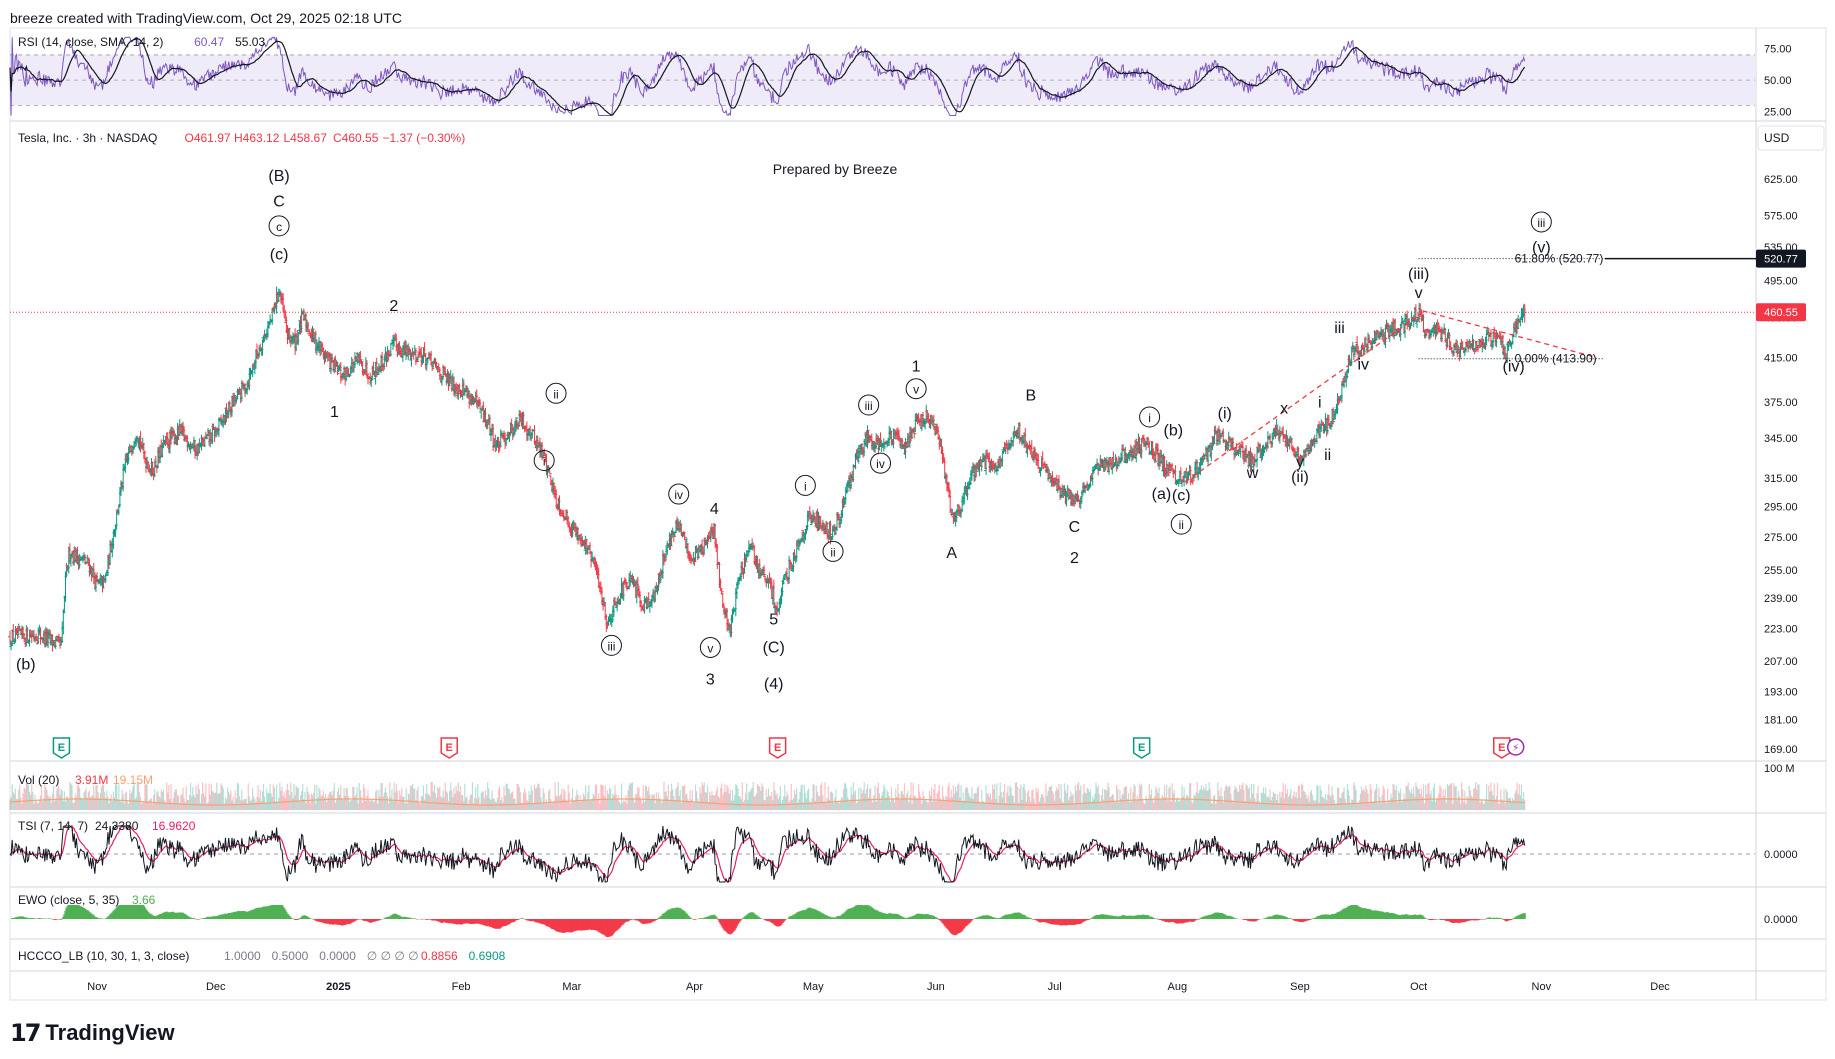 The image size is (1835, 1059). Describe the element at coordinates (1781, 403) in the screenshot. I see `price-tick-label: 375.00` at that location.